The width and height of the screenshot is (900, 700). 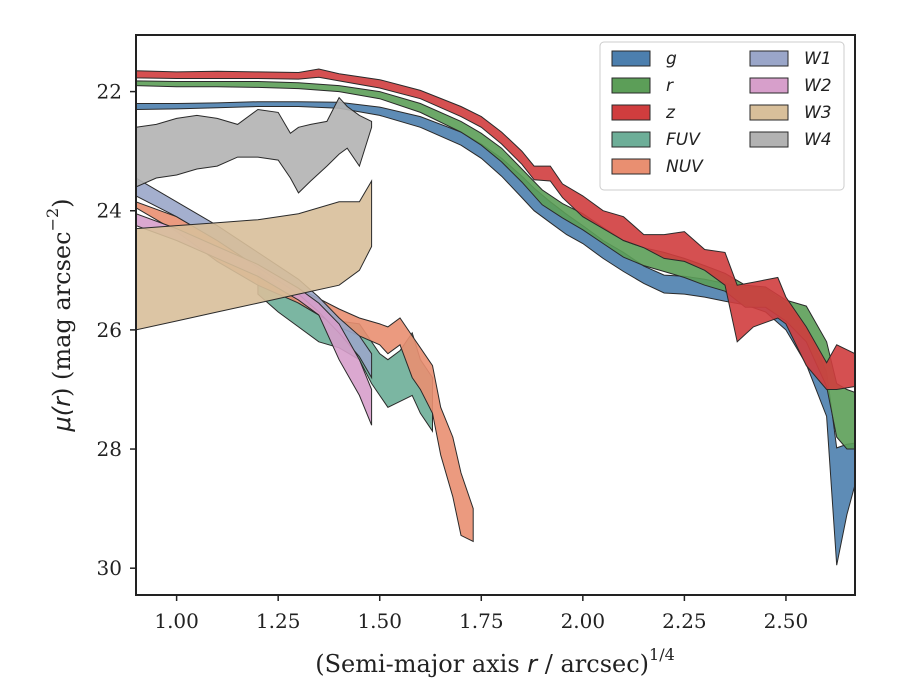 What do you see at coordinates (379, 621) in the screenshot?
I see `x-tick-label: 1.50` at bounding box center [379, 621].